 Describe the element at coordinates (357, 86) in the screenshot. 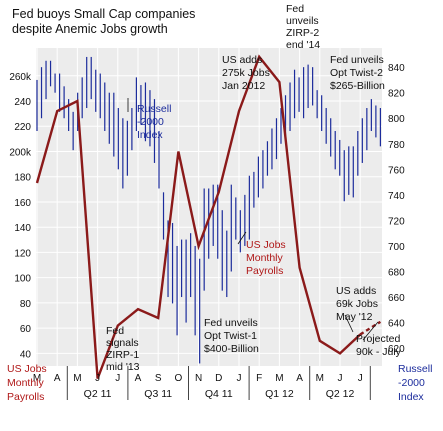

I see `annotation-fed-unveils-twist2-line-2: $265-Billion` at that location.